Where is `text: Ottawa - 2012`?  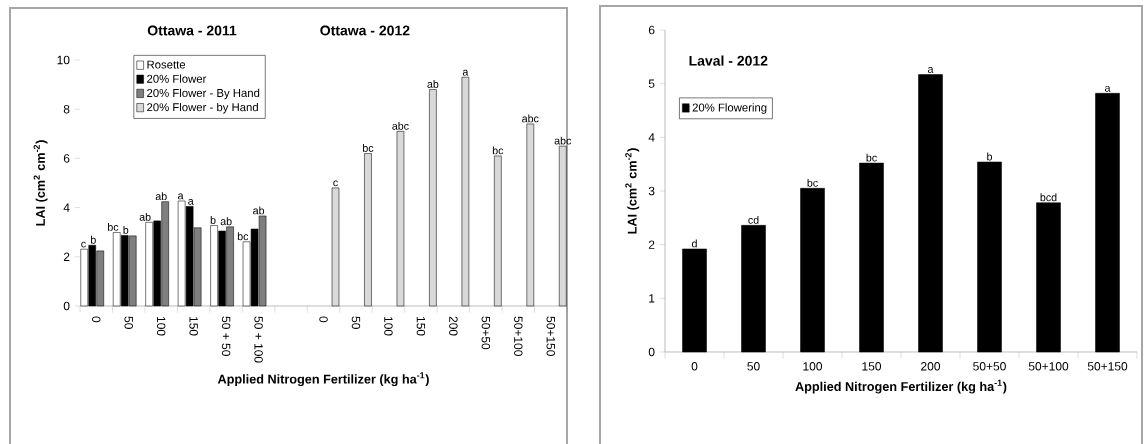 text: Ottawa - 2012 is located at coordinates (365, 30).